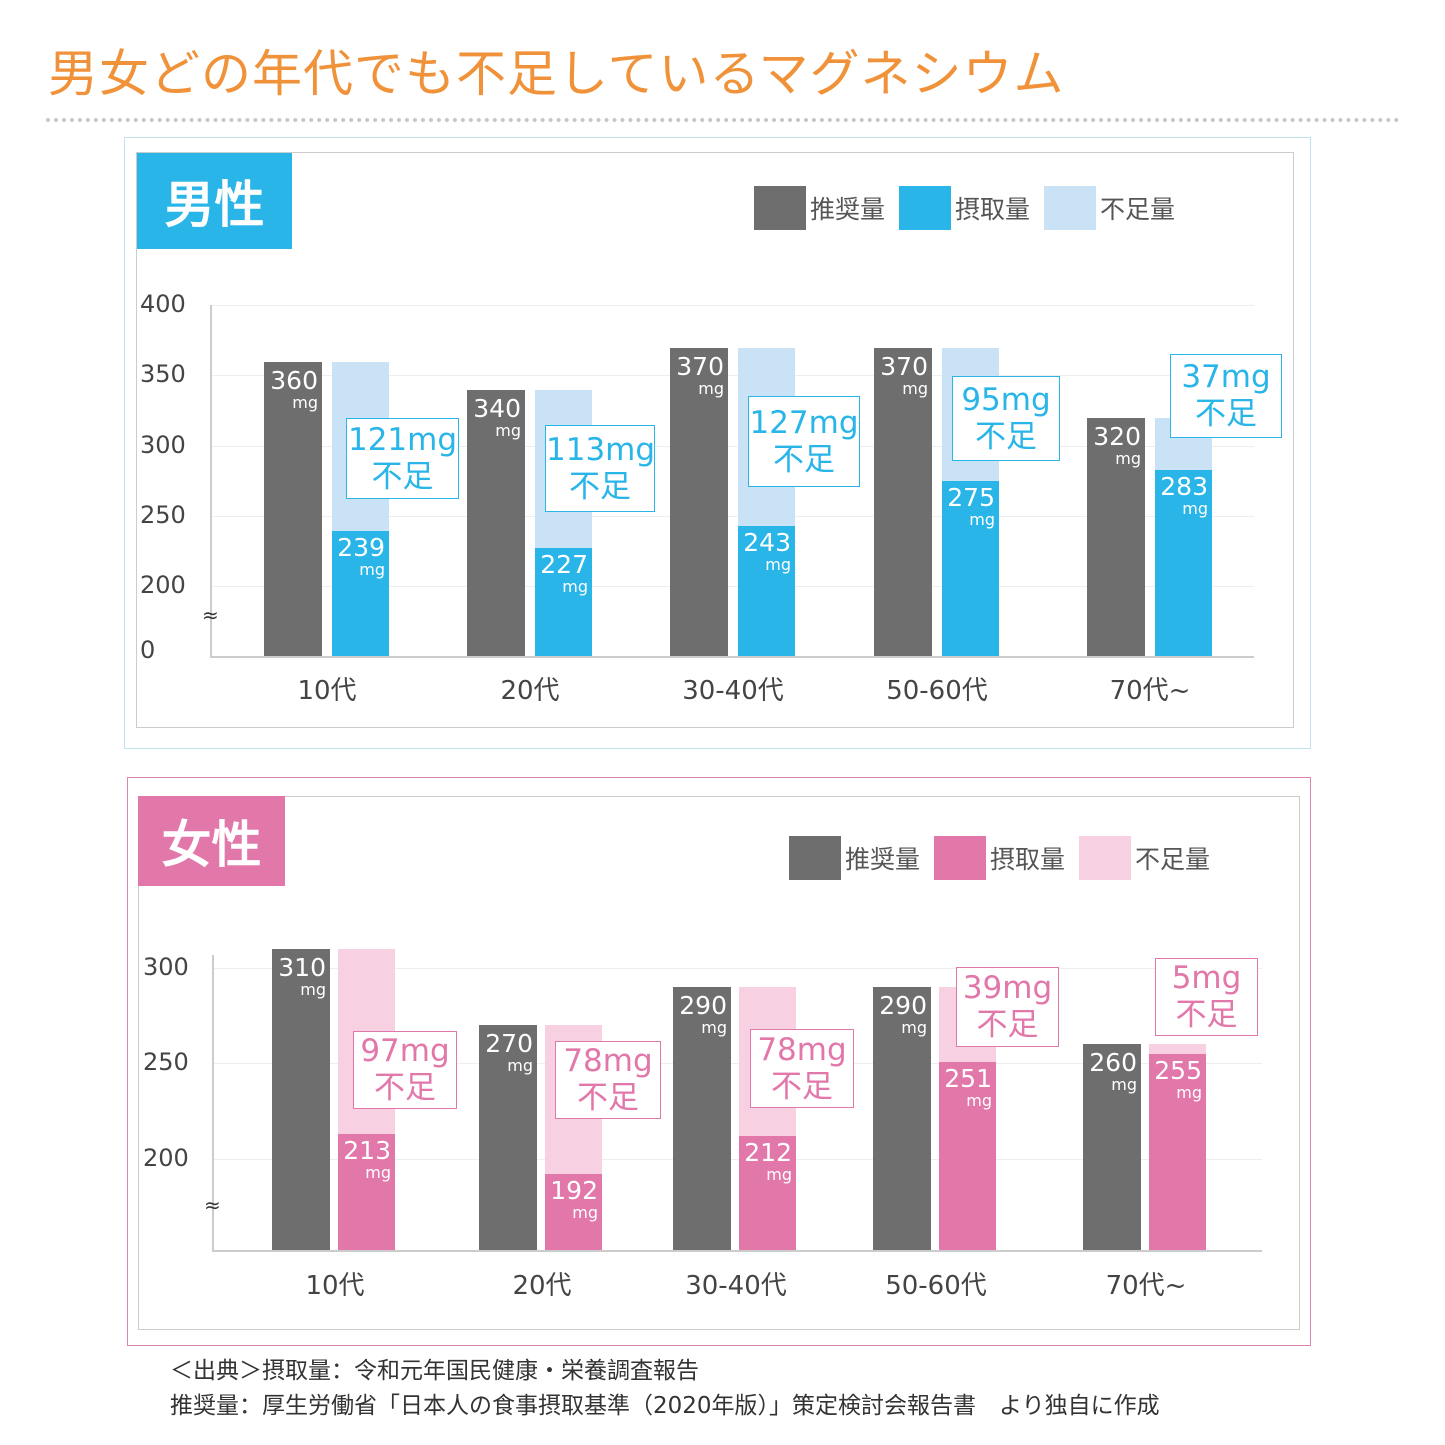 This screenshot has height=1445, width=1445. Describe the element at coordinates (967, 1155) in the screenshot. I see `bar-intake: 251 mg` at that location.